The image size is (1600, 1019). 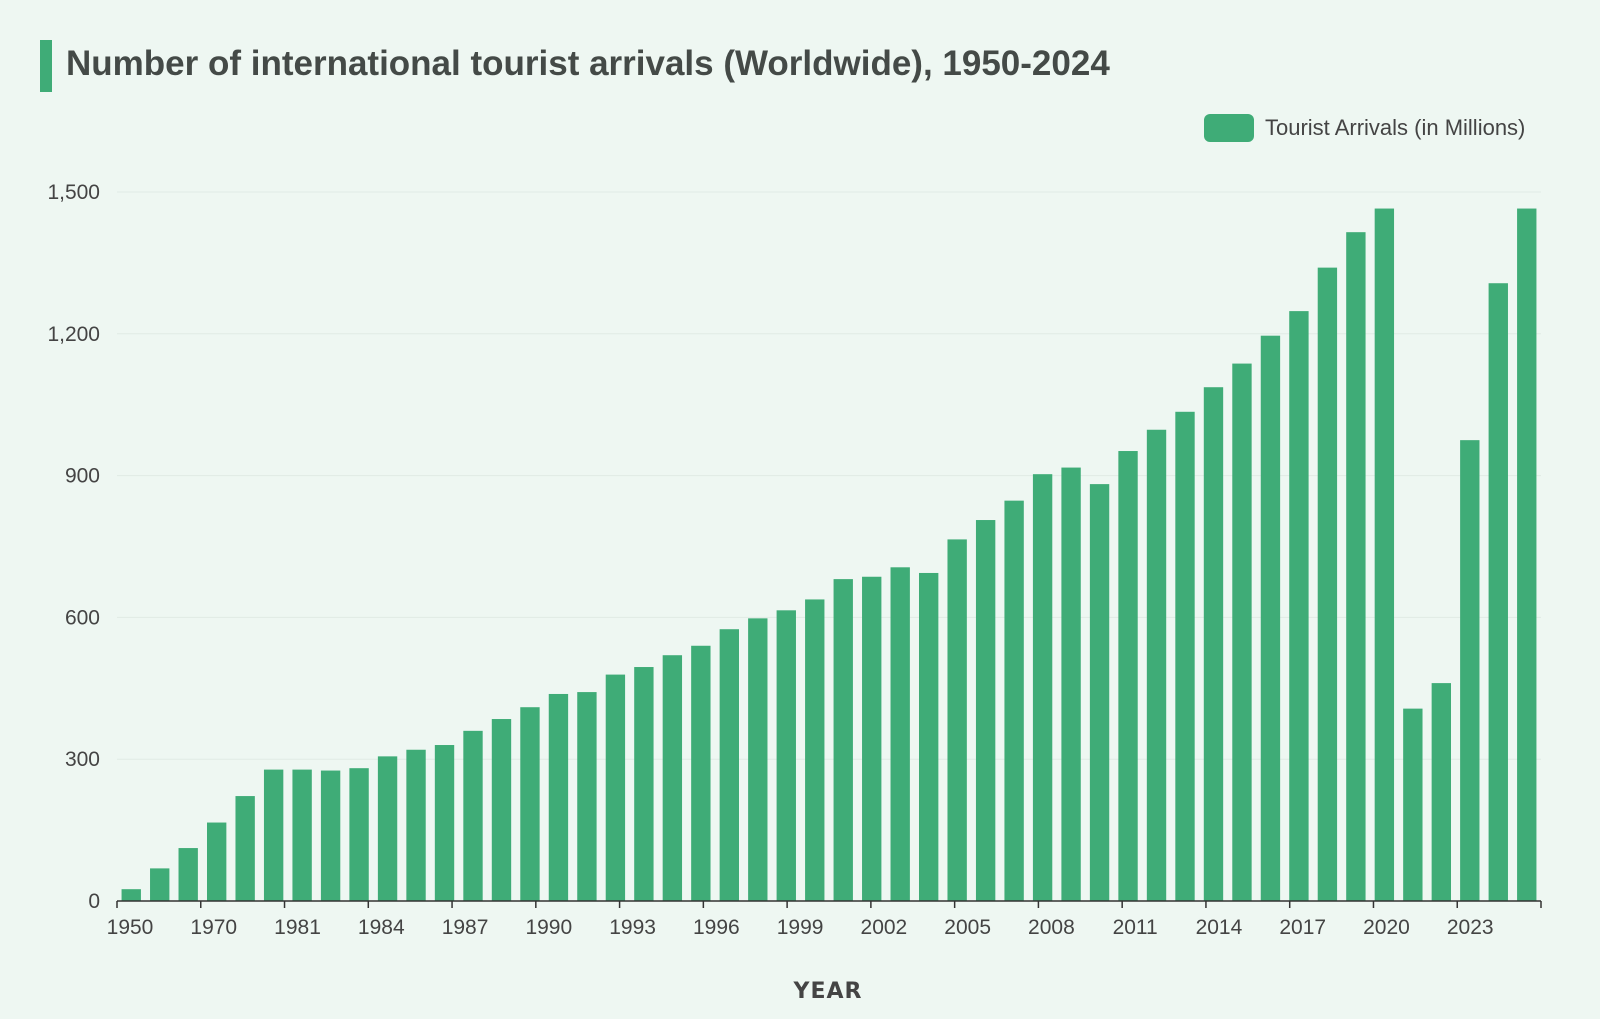 What do you see at coordinates (1014, 700) in the screenshot?
I see `bar-2006` at bounding box center [1014, 700].